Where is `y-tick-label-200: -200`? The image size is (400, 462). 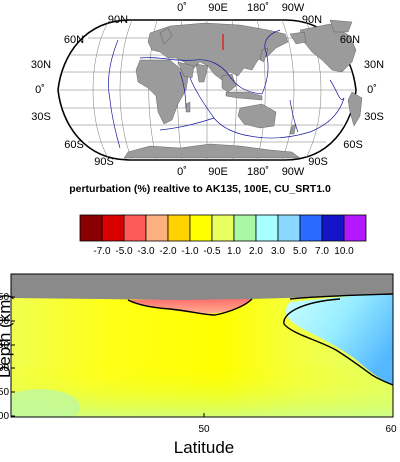 y-tick-label-200: -200 is located at coordinates (4, 368).